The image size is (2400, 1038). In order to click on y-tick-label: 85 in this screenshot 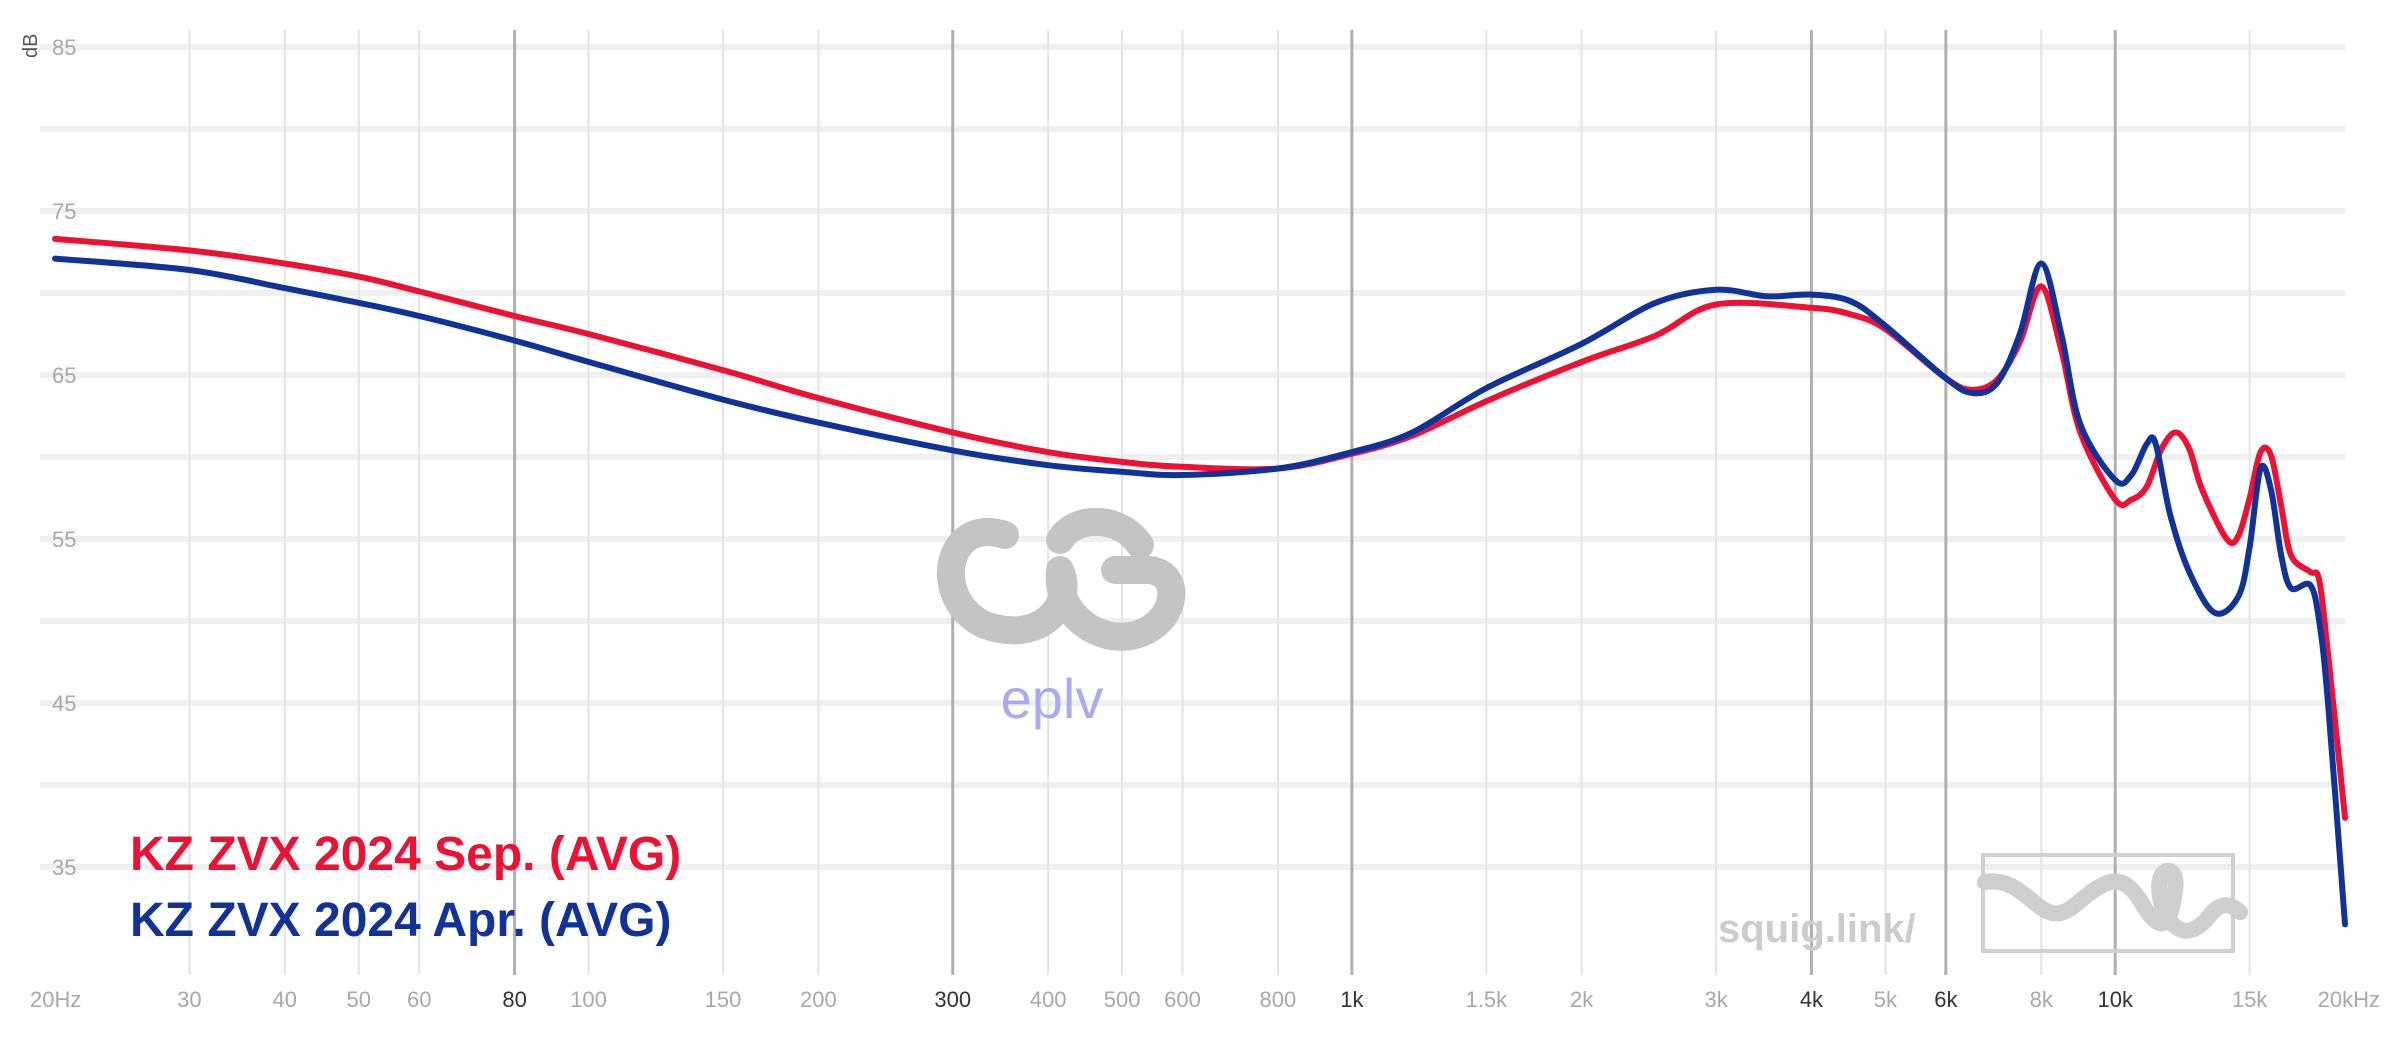, I will do `click(64, 47)`.